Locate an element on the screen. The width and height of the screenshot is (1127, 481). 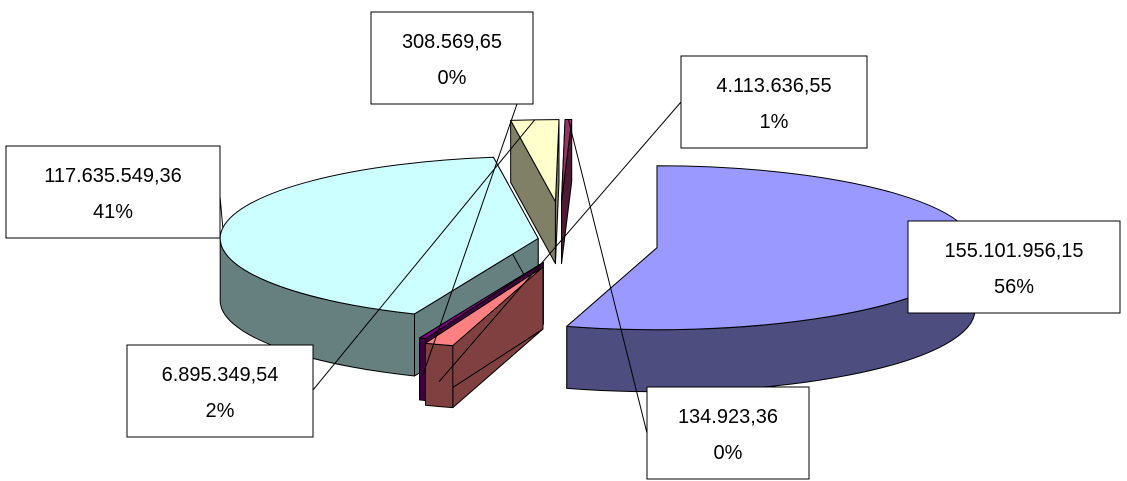
data-label-value: 134.923,36 is located at coordinates (728, 417).